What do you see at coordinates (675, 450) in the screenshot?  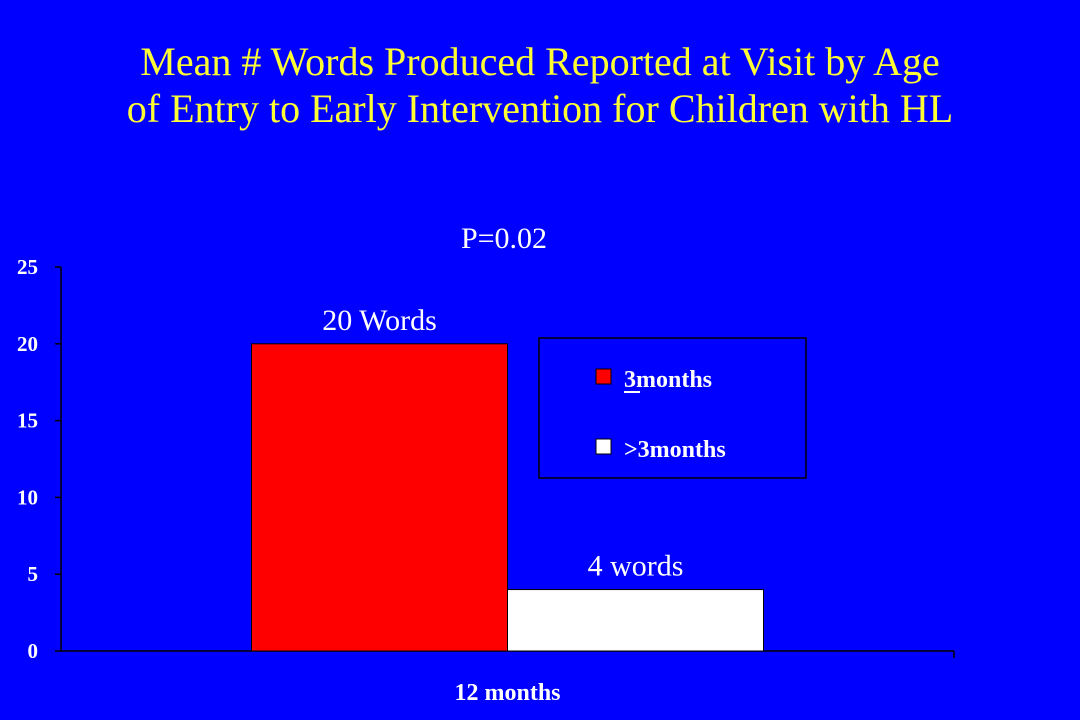 I see `legend-label: >3months` at bounding box center [675, 450].